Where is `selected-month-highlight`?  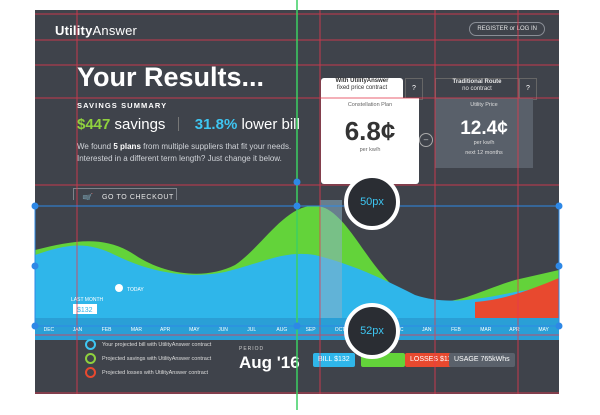
selected-month-highlight is located at coordinates (331, 265).